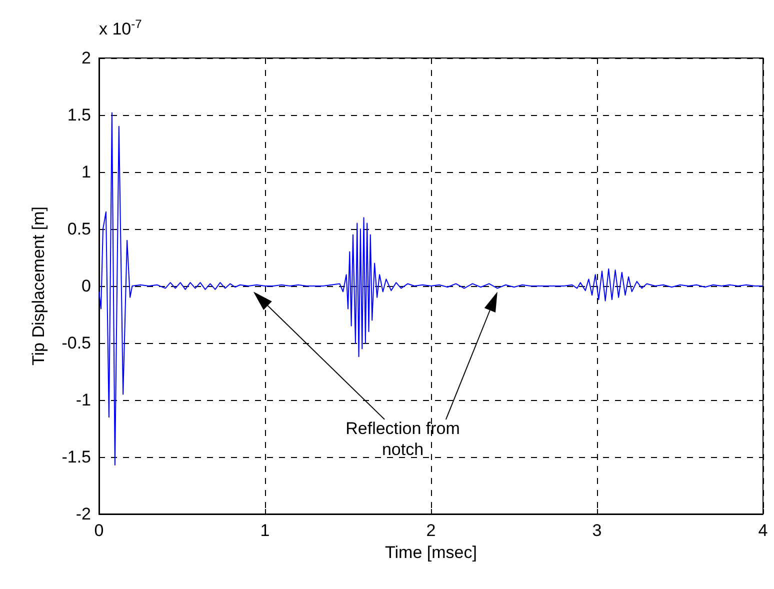 This screenshot has width=774, height=589. I want to click on x-tick-label: 0, so click(99, 530).